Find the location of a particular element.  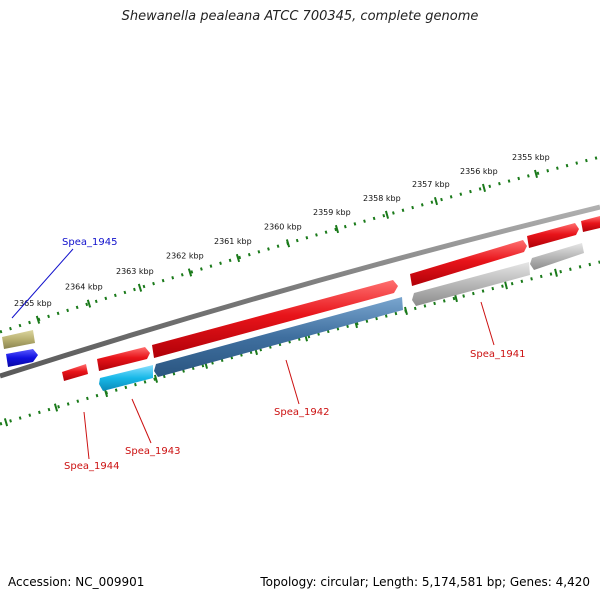

gene-label-spea-1943: Spea_1943 is located at coordinates (152, 451).